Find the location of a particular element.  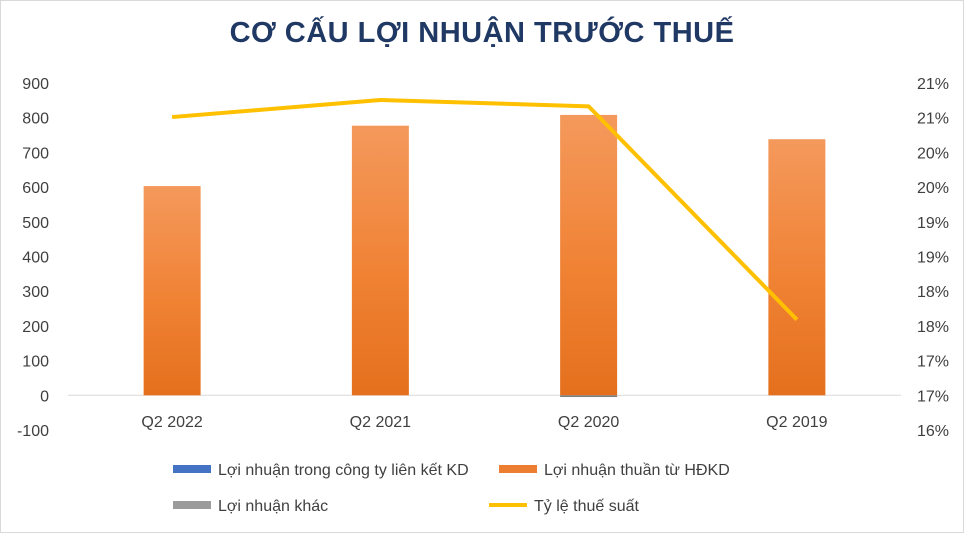

legend-label: Tỷ lệ thuế suất is located at coordinates (587, 506).